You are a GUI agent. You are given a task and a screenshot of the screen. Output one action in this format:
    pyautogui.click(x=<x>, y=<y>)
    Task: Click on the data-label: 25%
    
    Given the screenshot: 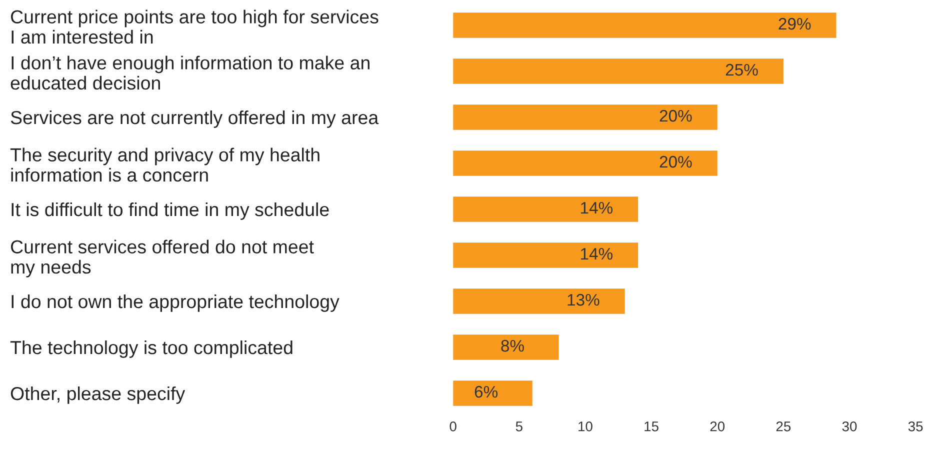 What is the action you would take?
    pyautogui.click(x=742, y=70)
    